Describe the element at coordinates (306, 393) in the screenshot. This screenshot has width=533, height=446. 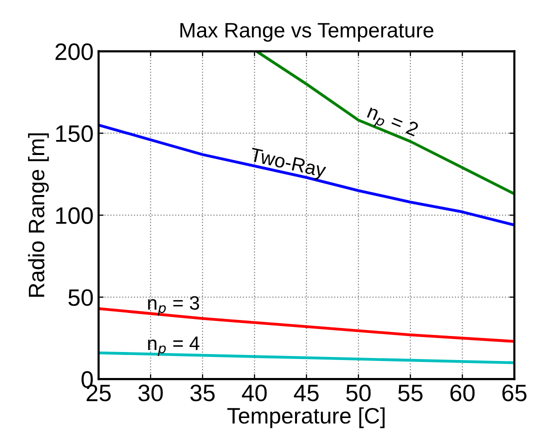
I see `x-tick-label: 45` at that location.